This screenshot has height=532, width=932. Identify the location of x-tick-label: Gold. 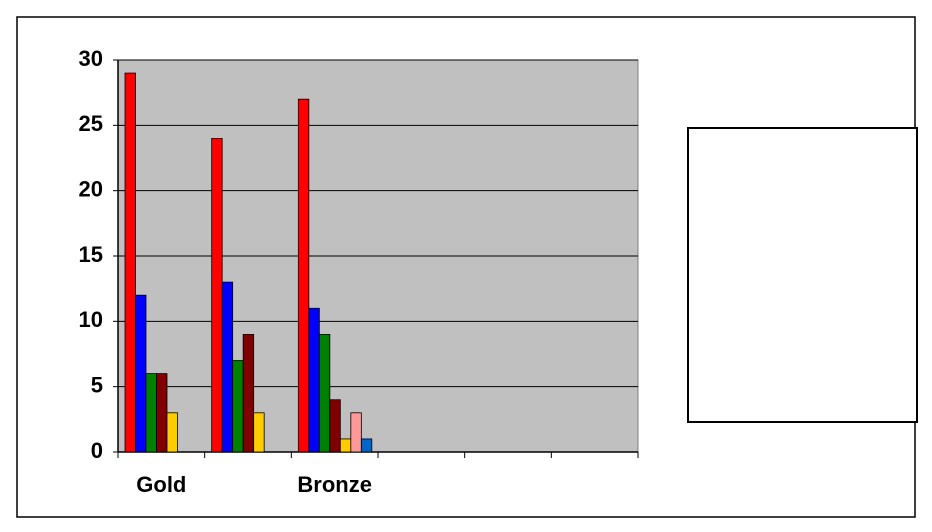
(161, 484).